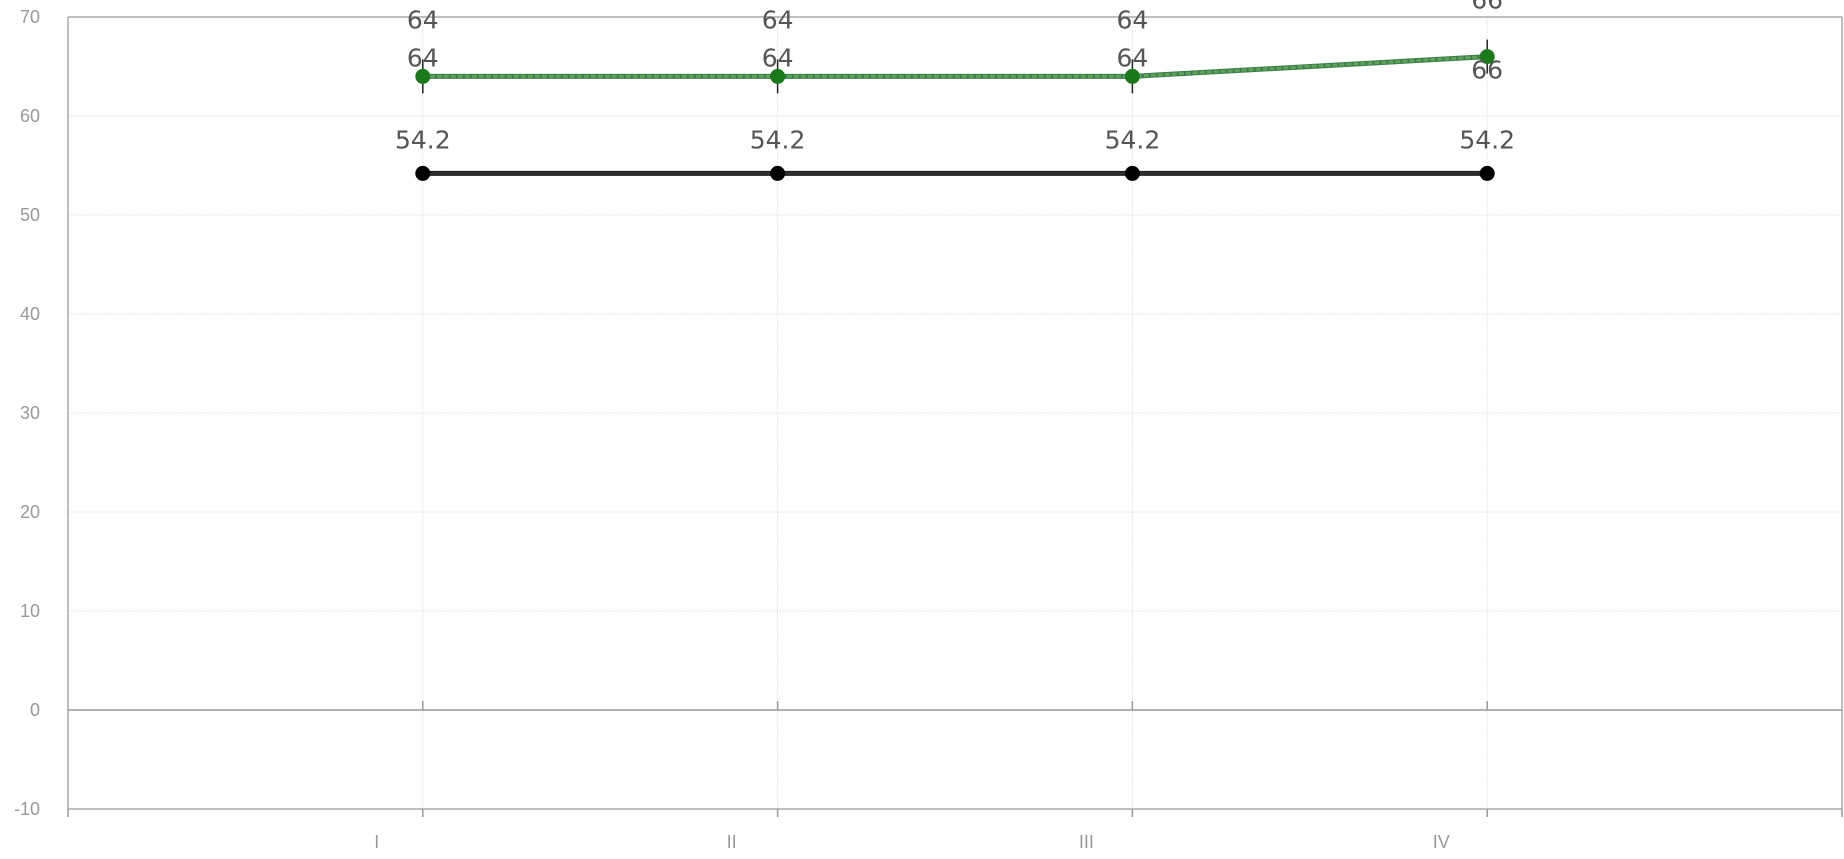 The height and width of the screenshot is (859, 1844). I want to click on y-tick-label: 70, so click(30, 17).